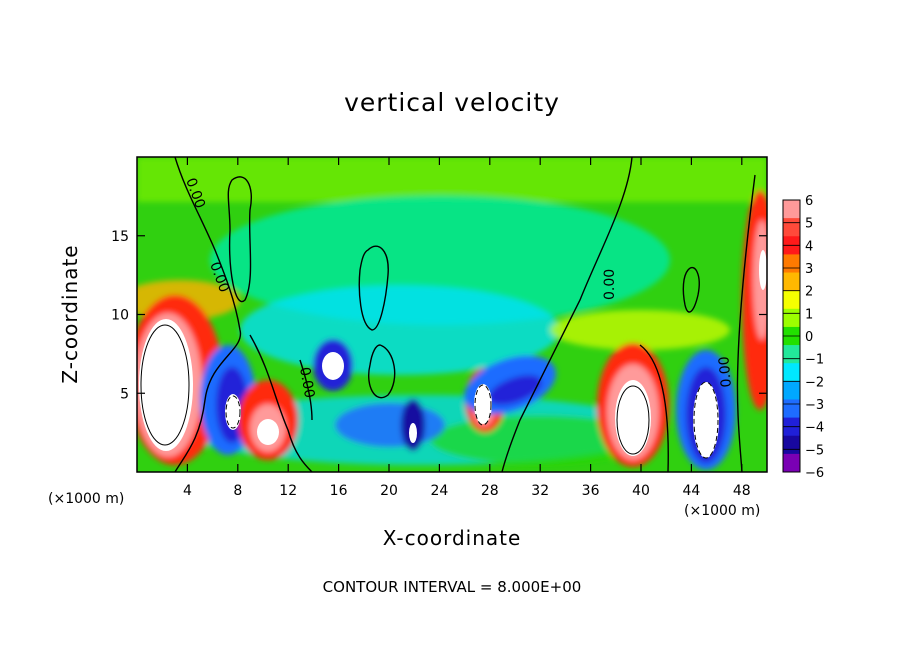 The image size is (904, 654). Describe the element at coordinates (809, 292) in the screenshot. I see `colorbar-label: 2` at that location.